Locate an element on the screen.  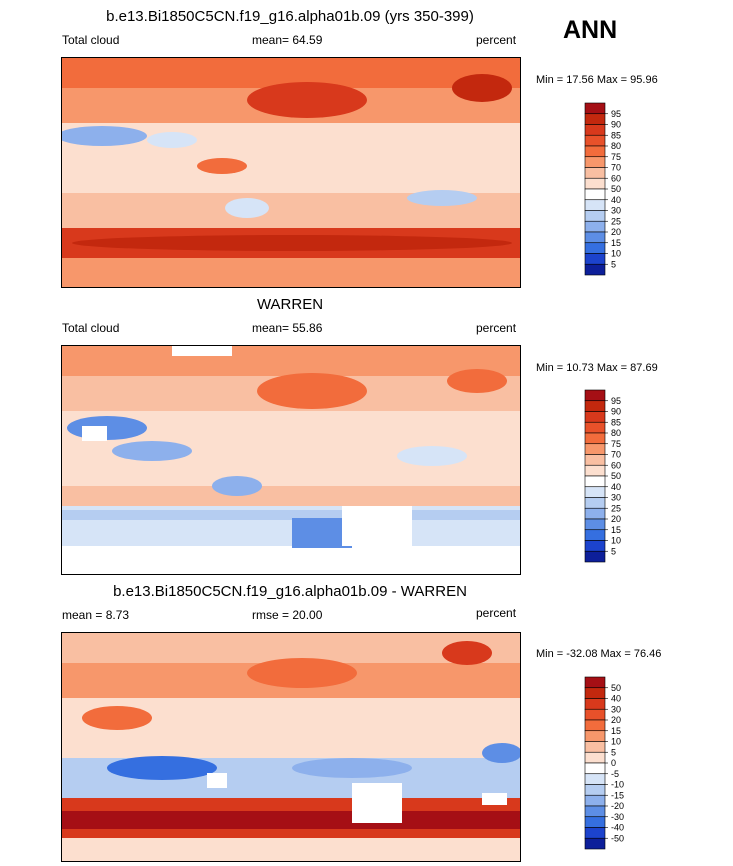
colorbar-tick-label: 50 is located at coordinates (616, 476).